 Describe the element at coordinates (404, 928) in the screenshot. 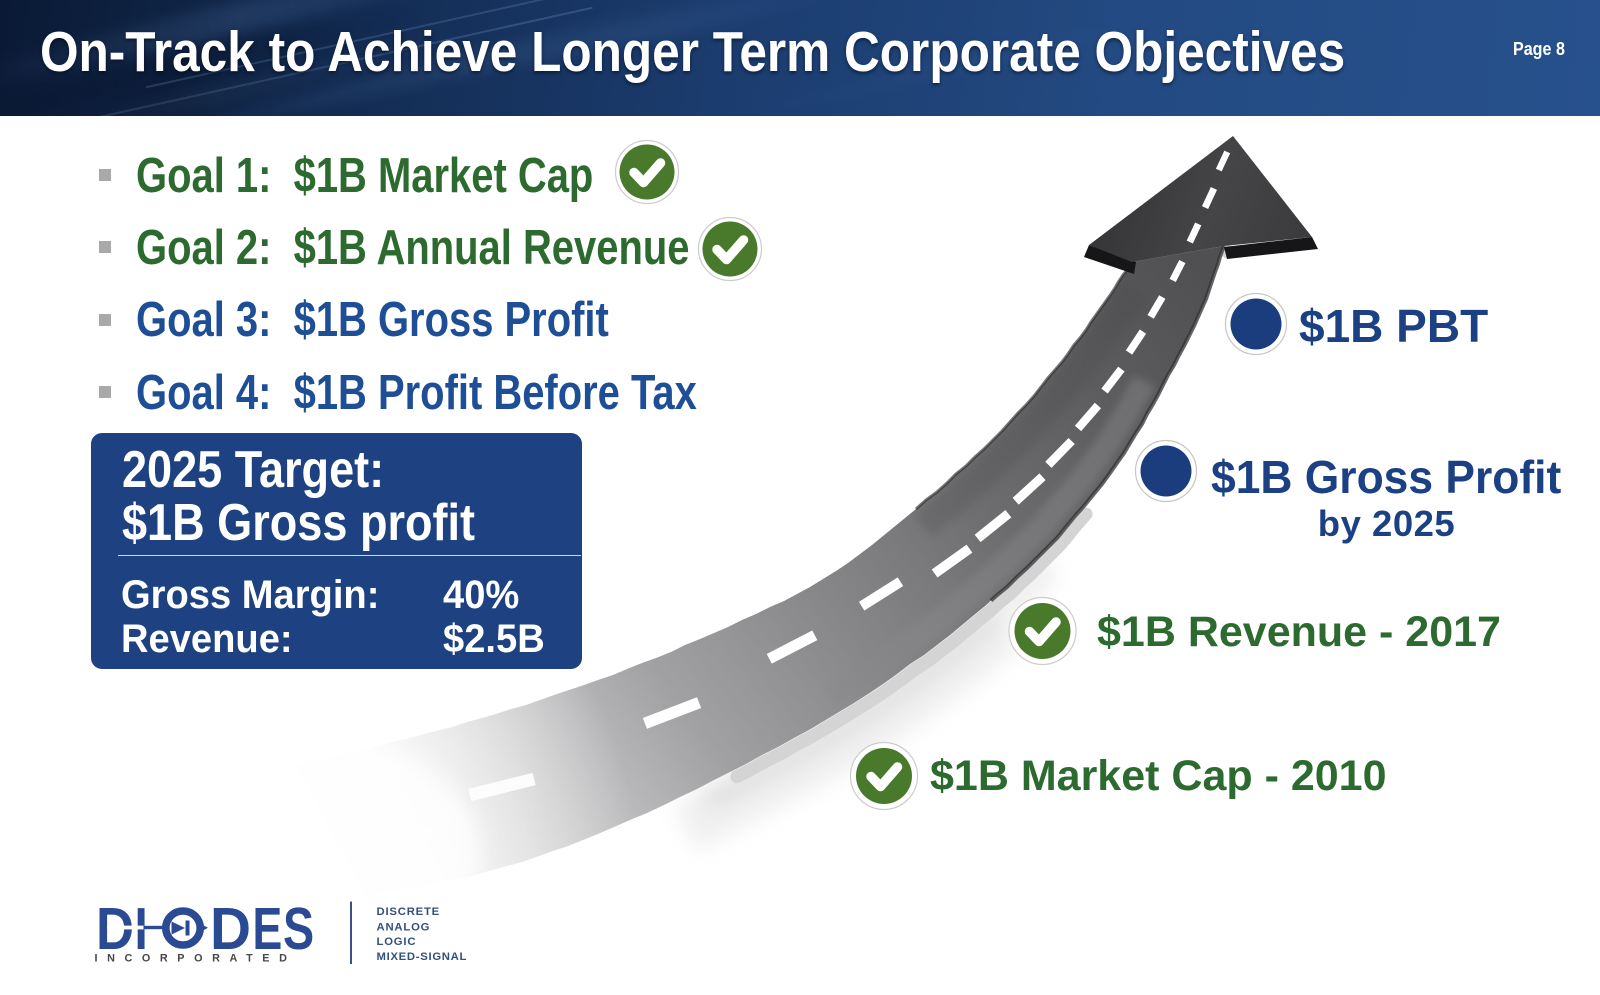

I see `svg-text: ANALOG` at that location.